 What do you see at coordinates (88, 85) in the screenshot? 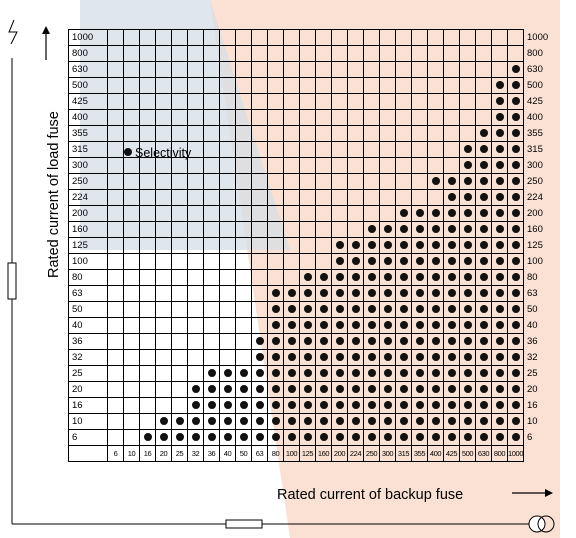
I see `row-label: 500` at bounding box center [88, 85].